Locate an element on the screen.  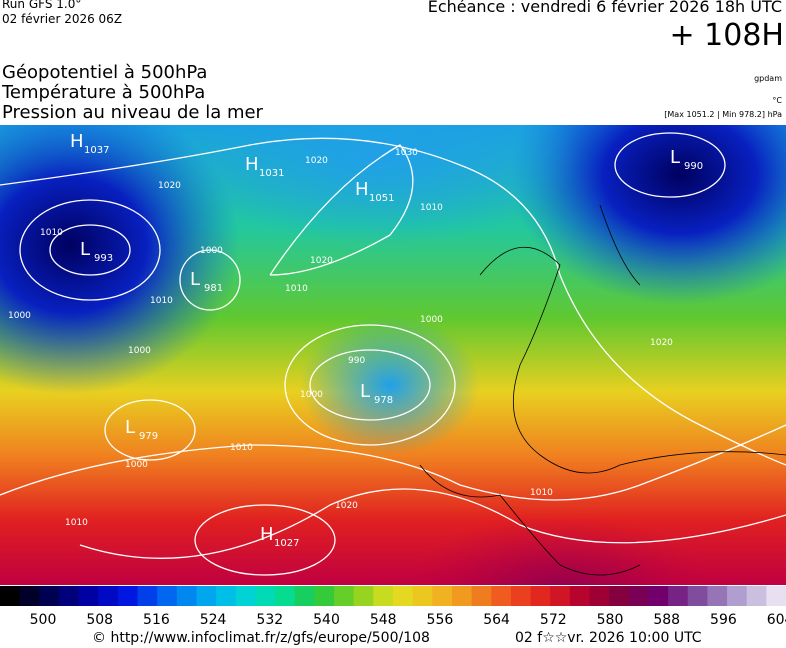
run: Run GFS 1.0° is located at coordinates (42, 5).